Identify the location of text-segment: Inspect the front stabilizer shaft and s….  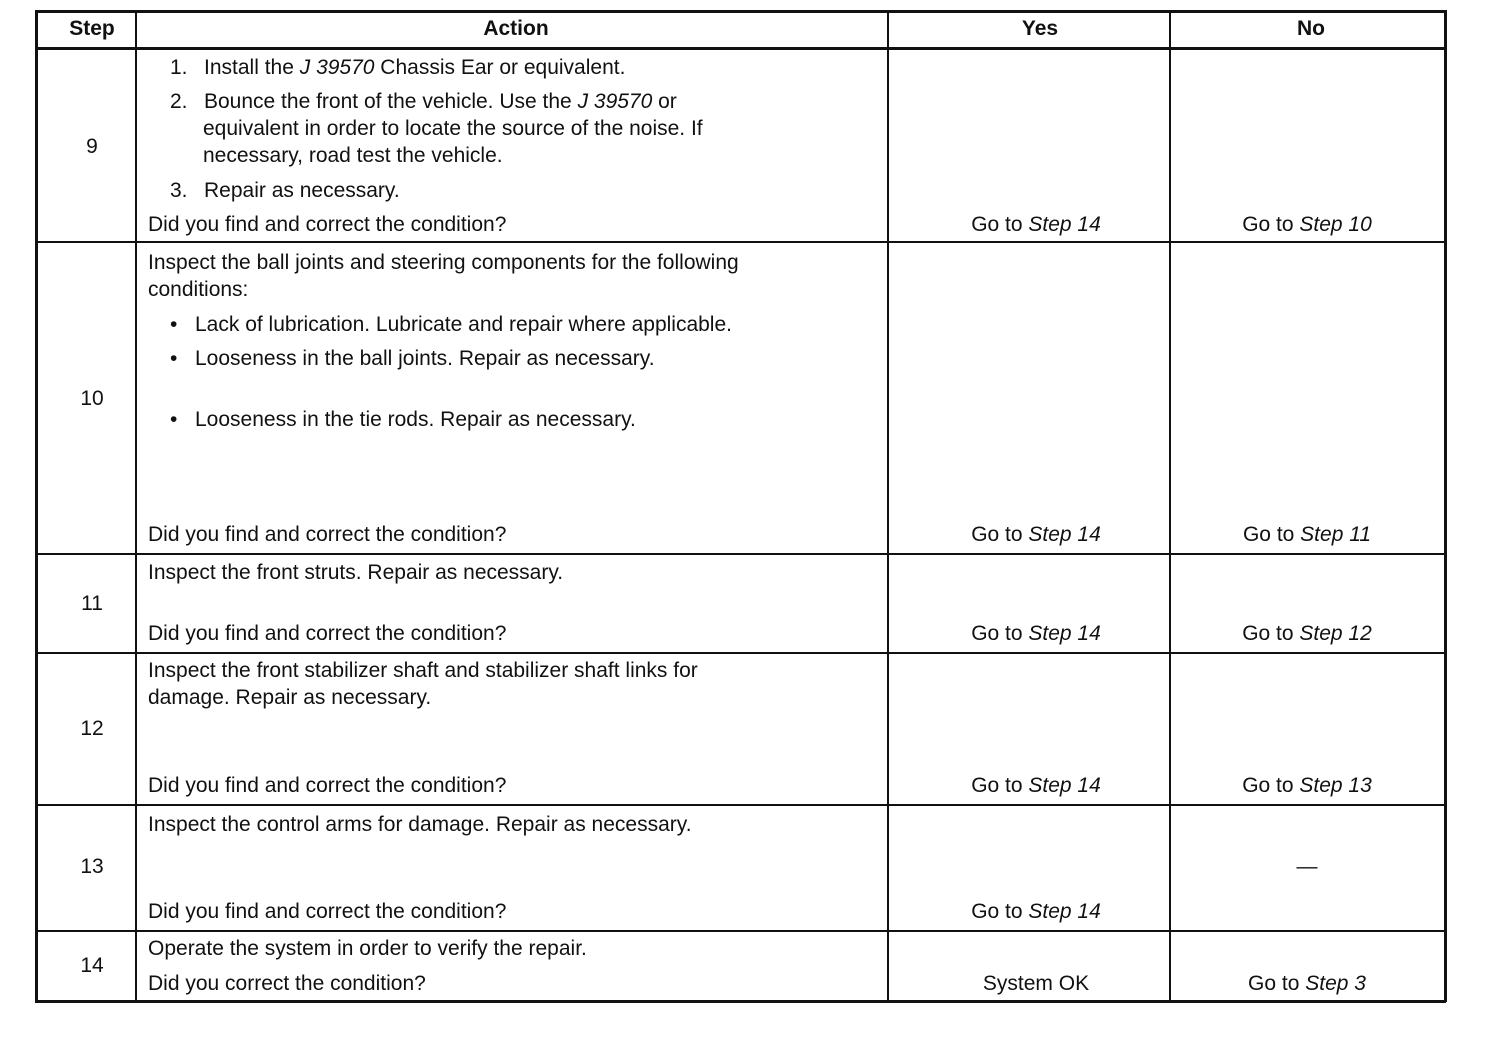
(423, 670).